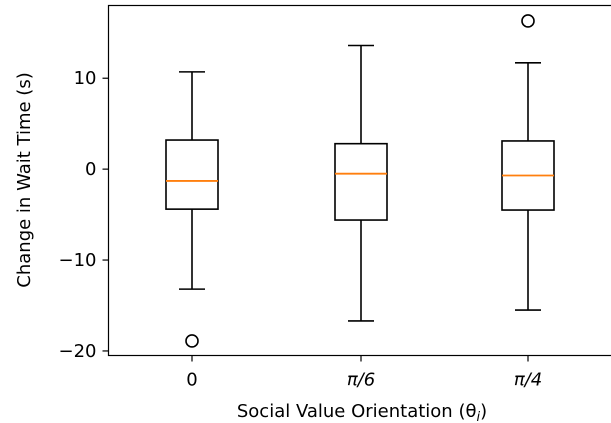 This screenshot has width=611, height=423. Describe the element at coordinates (78, 351) in the screenshot. I see `y-tick-label: −20` at that location.